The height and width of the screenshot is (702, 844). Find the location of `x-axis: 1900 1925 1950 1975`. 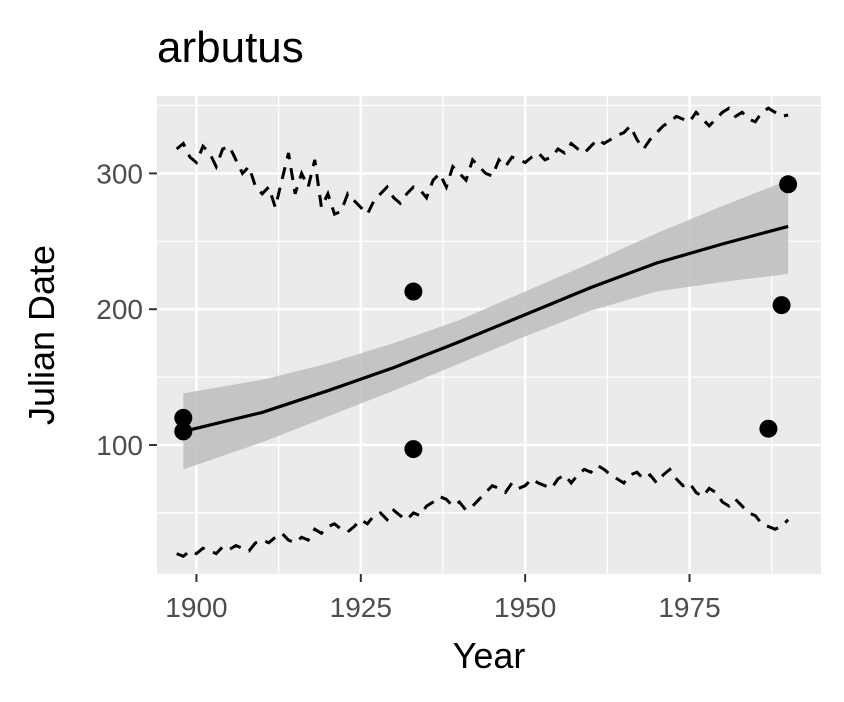

x-axis: 1900 1925 1950 1975 is located at coordinates (443, 598).